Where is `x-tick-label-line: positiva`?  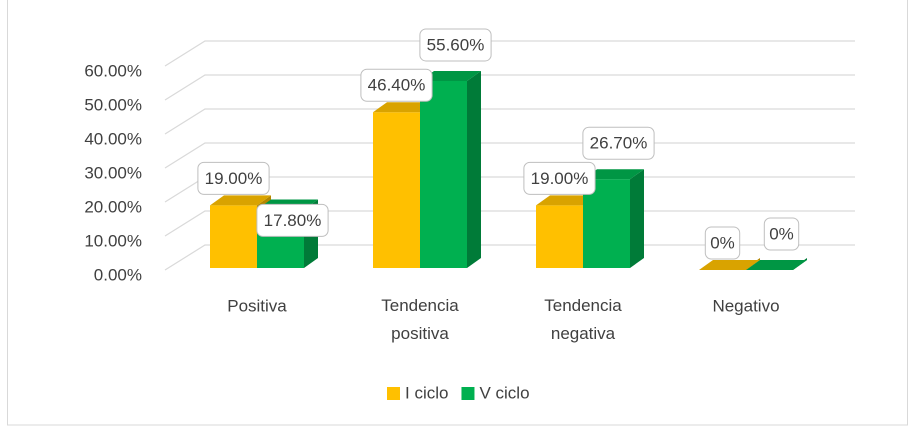 x-tick-label-line: positiva is located at coordinates (420, 333).